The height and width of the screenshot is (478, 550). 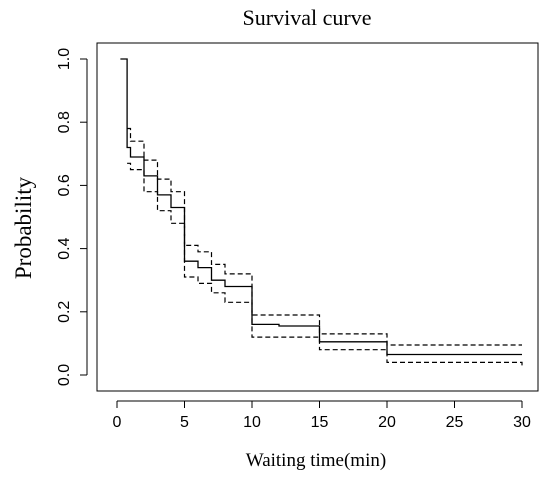 What do you see at coordinates (64, 59) in the screenshot?
I see `y-tick-label: 1.0` at bounding box center [64, 59].